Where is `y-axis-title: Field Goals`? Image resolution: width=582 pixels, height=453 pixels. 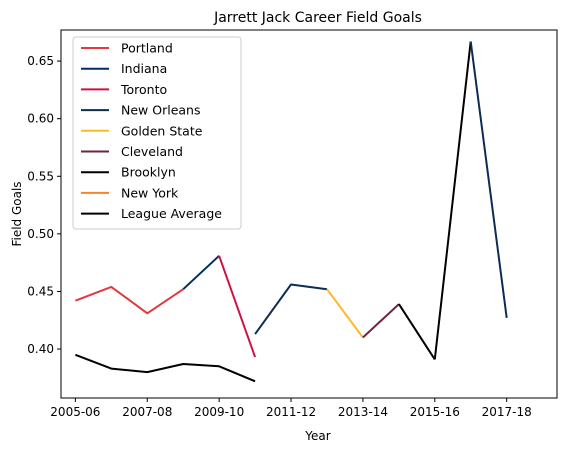 y-axis-title: Field Goals is located at coordinates (17, 213).